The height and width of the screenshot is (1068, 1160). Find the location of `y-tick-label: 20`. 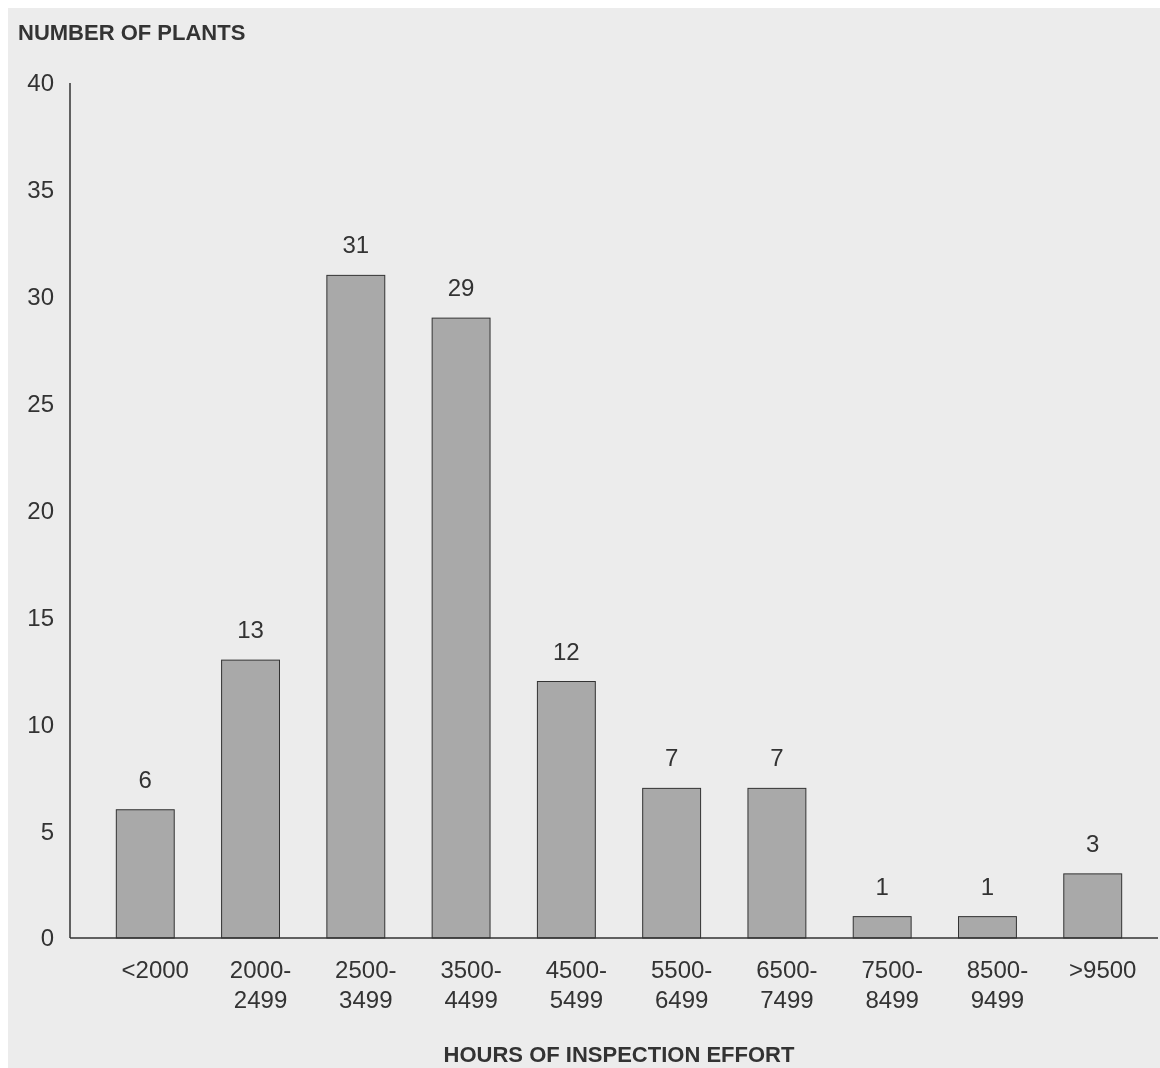

y-tick-label: 20 is located at coordinates (40, 510).